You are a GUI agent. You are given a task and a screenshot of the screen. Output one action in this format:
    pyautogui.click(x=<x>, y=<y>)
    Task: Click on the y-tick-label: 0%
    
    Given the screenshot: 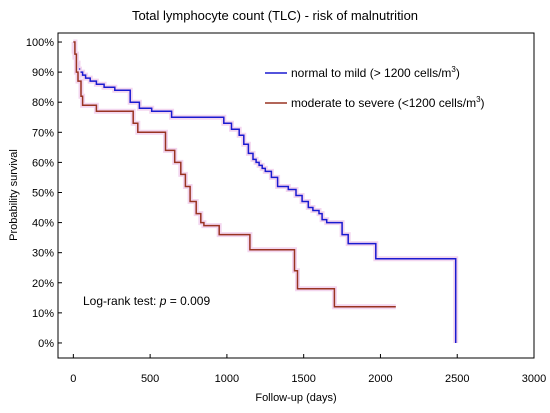 What is the action you would take?
    pyautogui.click(x=46, y=344)
    